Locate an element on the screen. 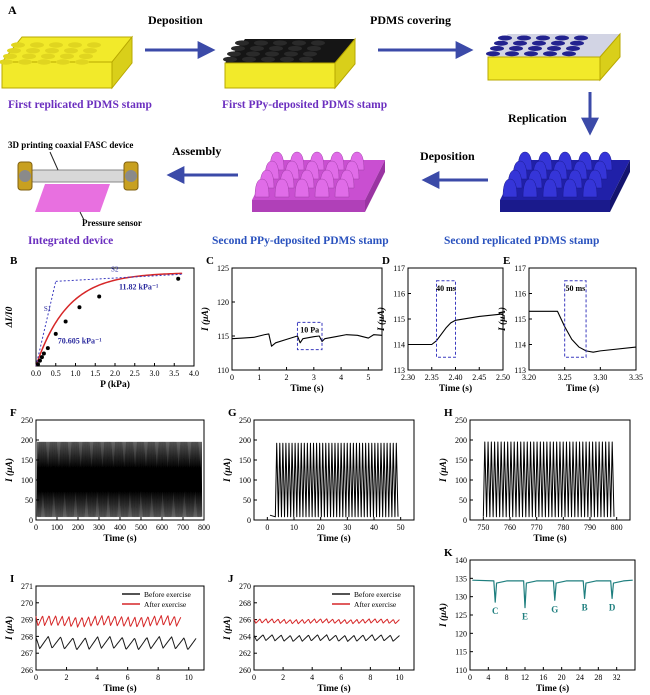  y-tick-label: 135 is located at coordinates (461, 578).